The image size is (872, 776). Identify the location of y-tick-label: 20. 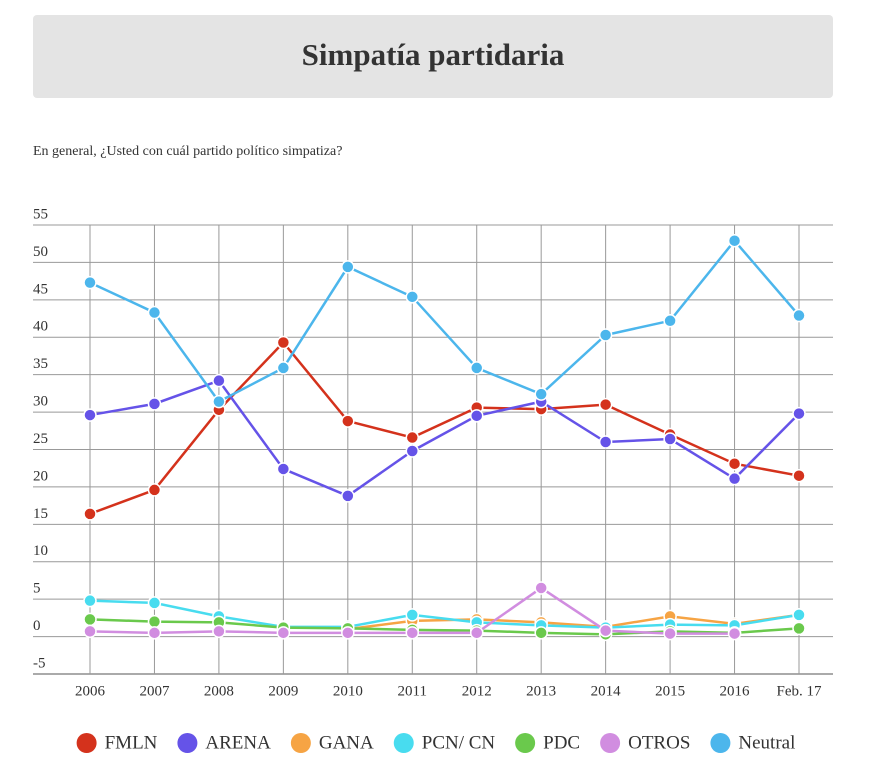
(40, 476).